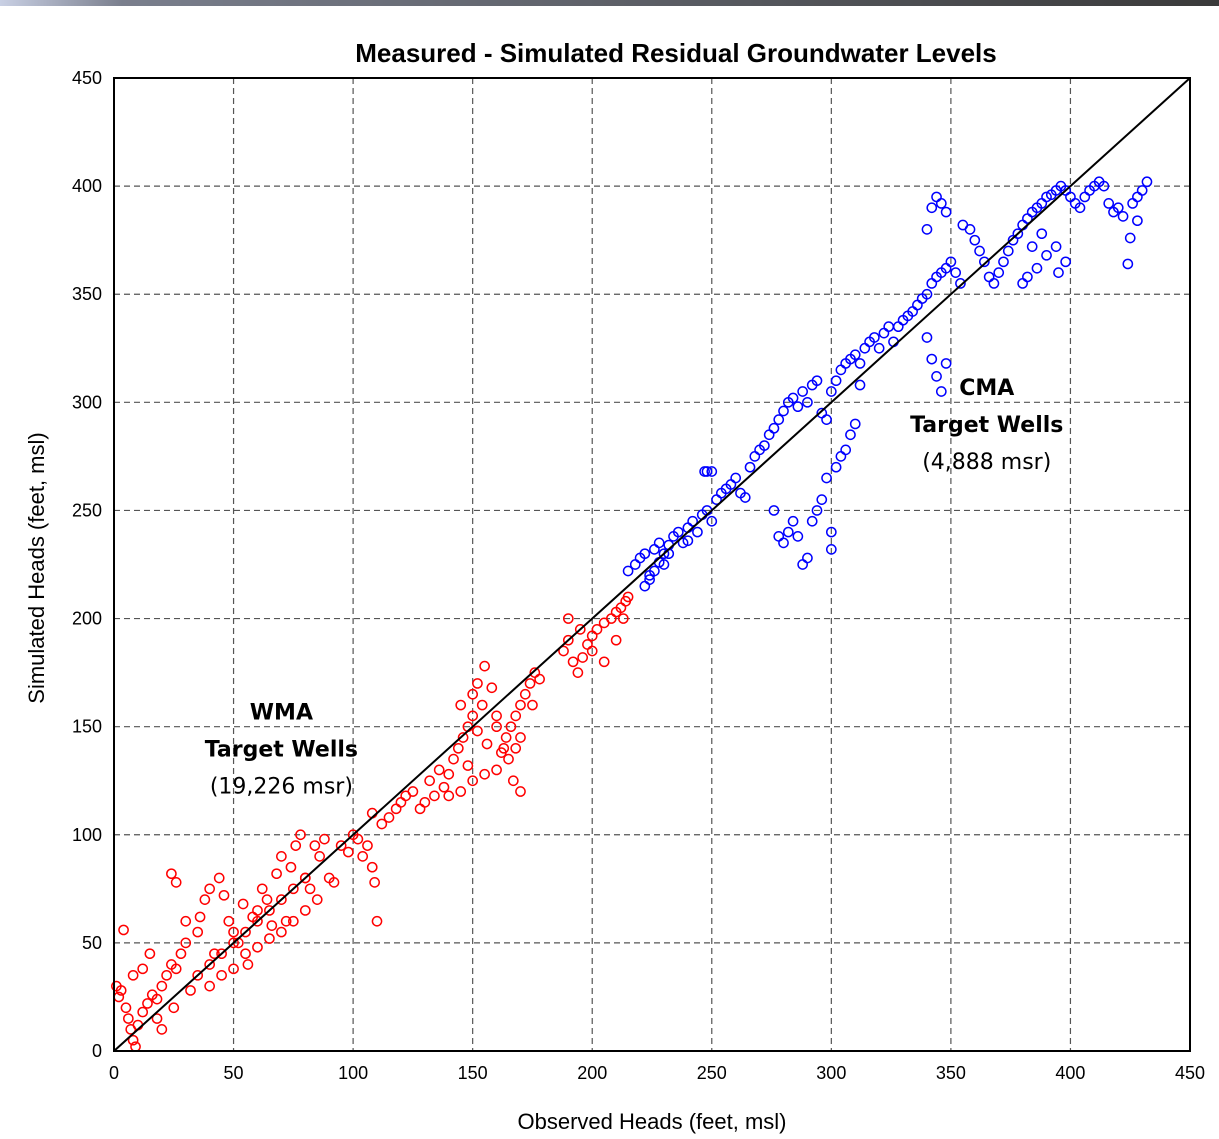 Image resolution: width=1219 pixels, height=1139 pixels. Describe the element at coordinates (592, 1073) in the screenshot. I see `x-tick-label: 200` at that location.